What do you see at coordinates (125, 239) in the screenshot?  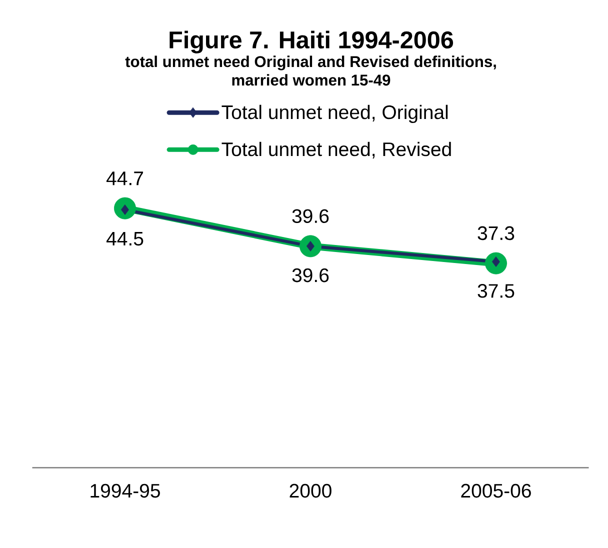 I see `data-label: 44.5` at bounding box center [125, 239].